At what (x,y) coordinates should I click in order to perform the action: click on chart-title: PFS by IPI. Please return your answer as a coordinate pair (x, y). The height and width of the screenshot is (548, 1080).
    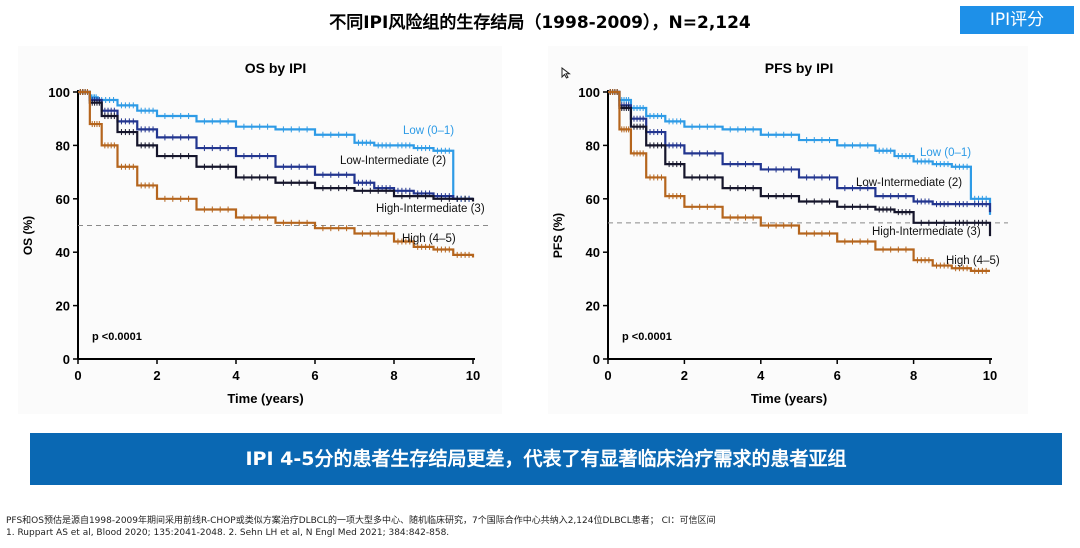
    Looking at the image, I should click on (799, 68).